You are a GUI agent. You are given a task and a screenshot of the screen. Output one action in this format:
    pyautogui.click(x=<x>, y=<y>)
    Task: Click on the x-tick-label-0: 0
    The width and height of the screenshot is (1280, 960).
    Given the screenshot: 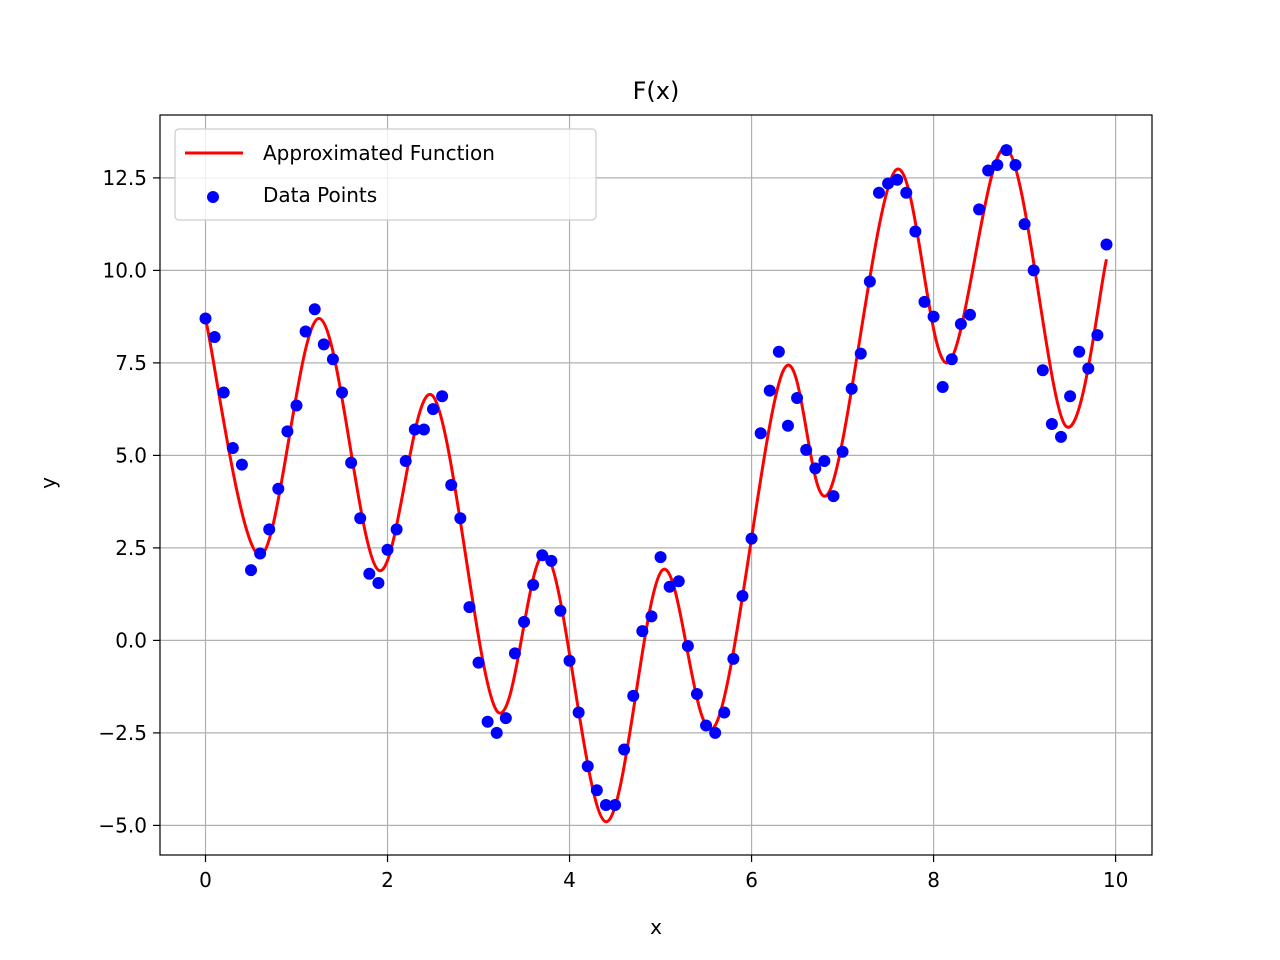 What is the action you would take?
    pyautogui.click(x=205, y=880)
    